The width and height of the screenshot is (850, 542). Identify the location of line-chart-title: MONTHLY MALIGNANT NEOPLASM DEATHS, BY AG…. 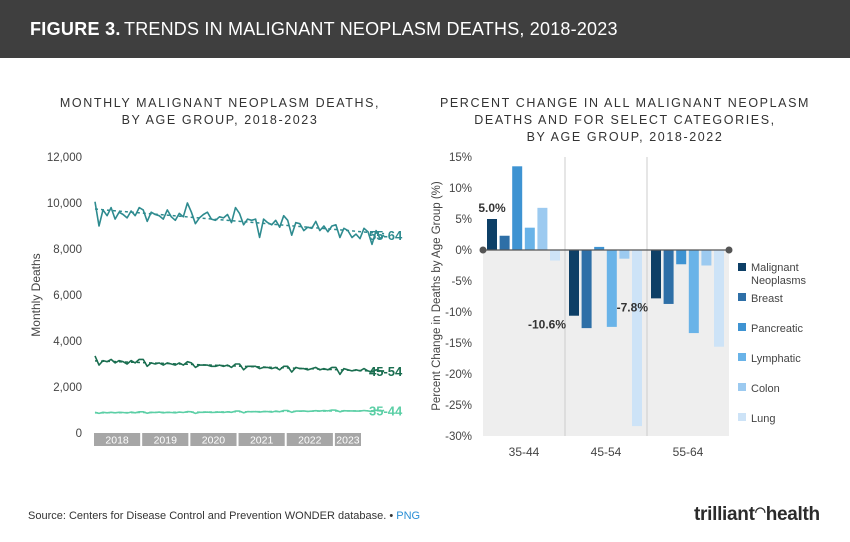
(220, 112).